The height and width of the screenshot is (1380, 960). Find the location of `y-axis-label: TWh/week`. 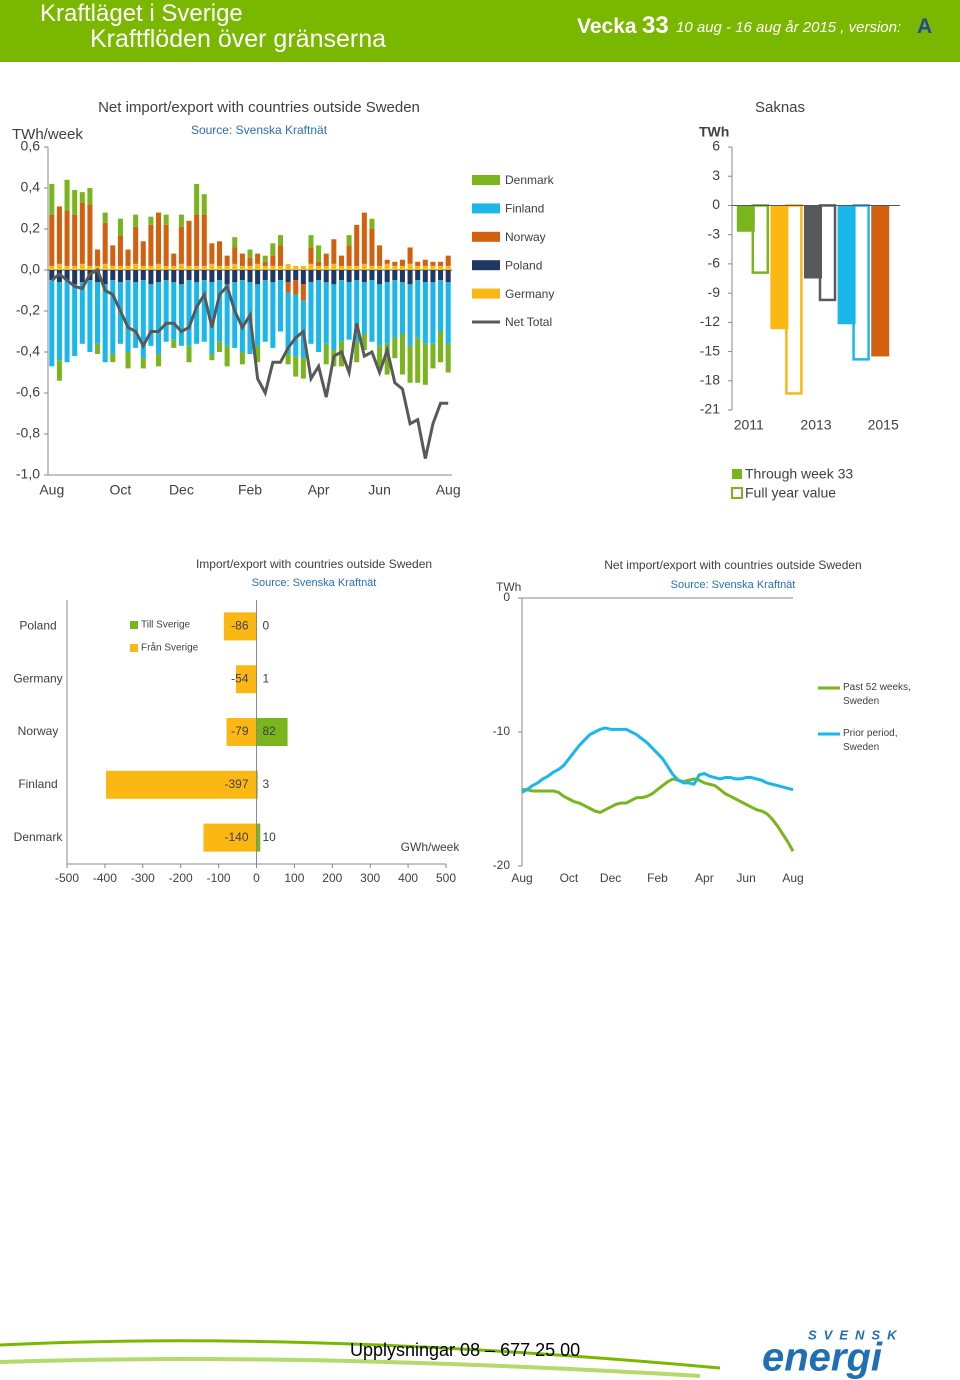

y-axis-label: TWh/week is located at coordinates (47, 134).